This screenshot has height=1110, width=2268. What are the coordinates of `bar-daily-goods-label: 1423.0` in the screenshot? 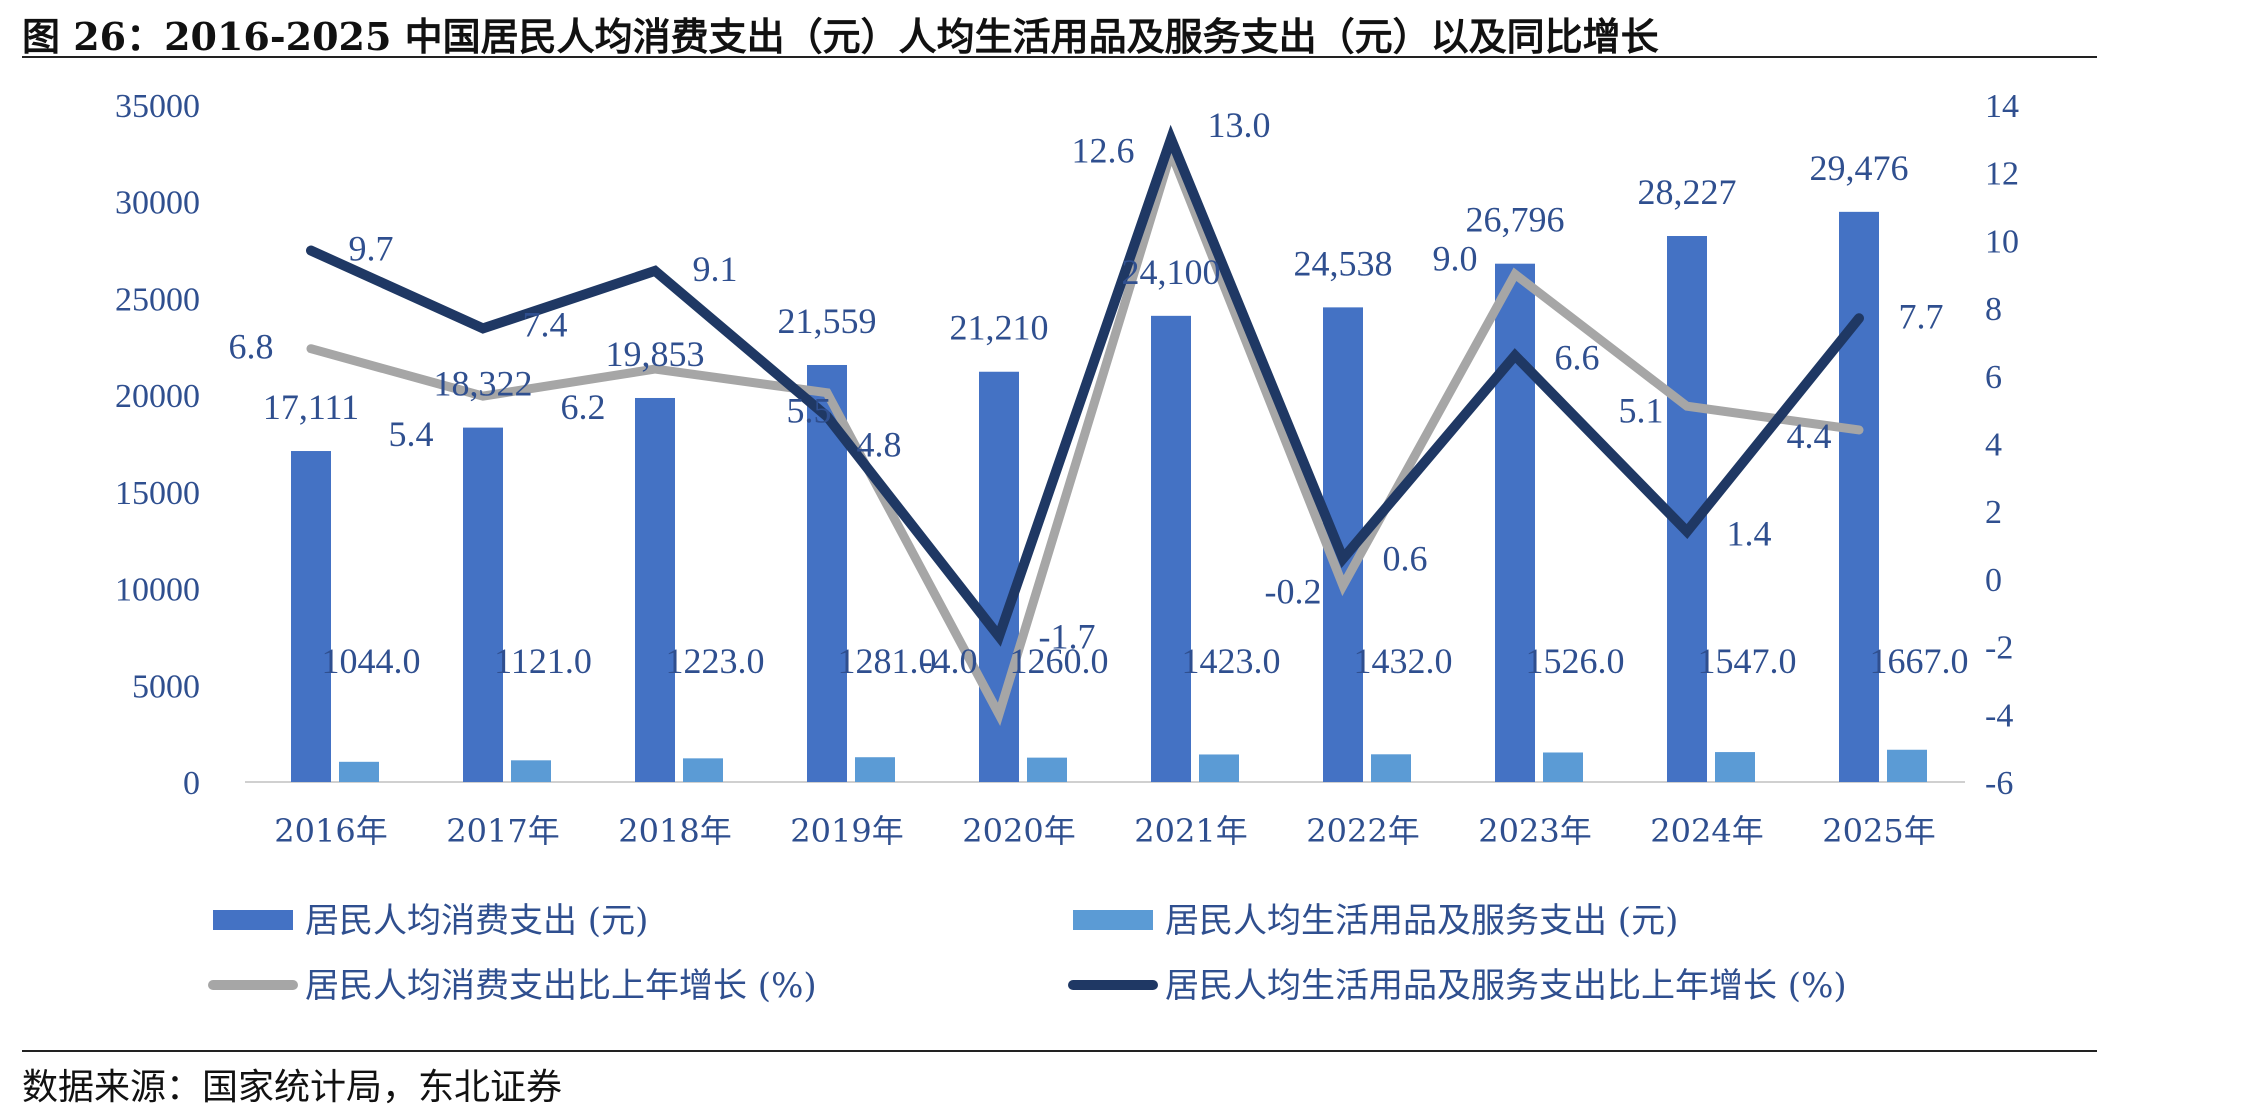 It's located at (1231, 661).